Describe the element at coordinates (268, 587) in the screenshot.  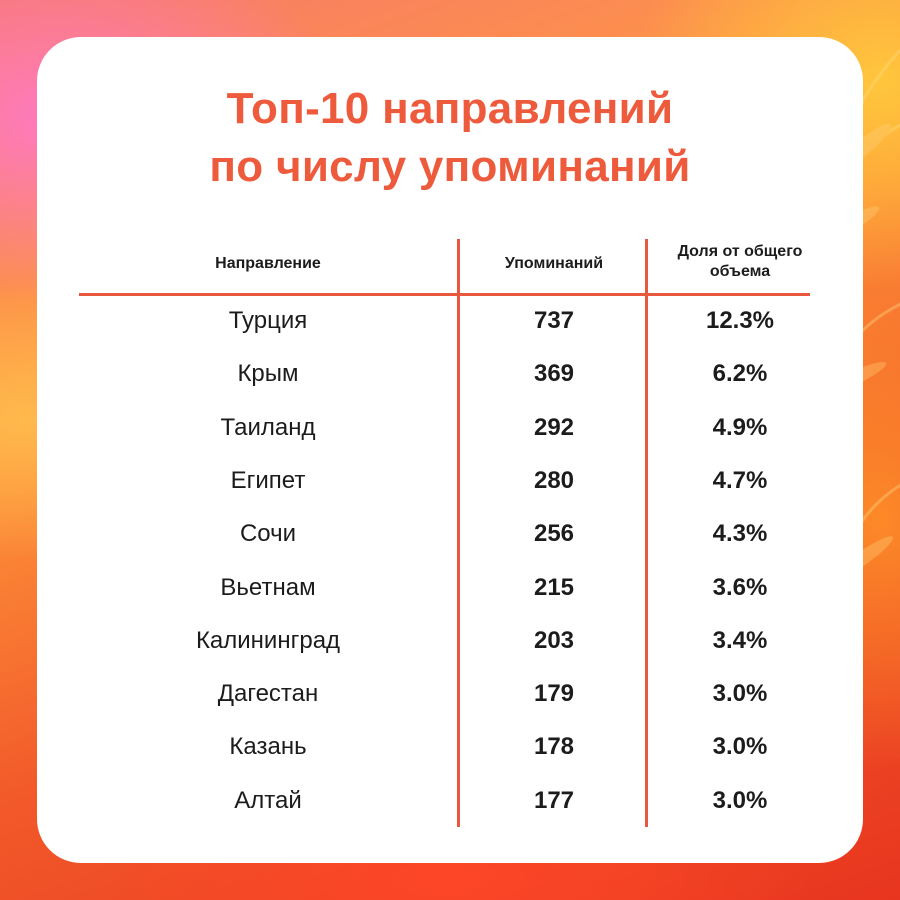
I see `destination-cell: Вьетнам` at that location.